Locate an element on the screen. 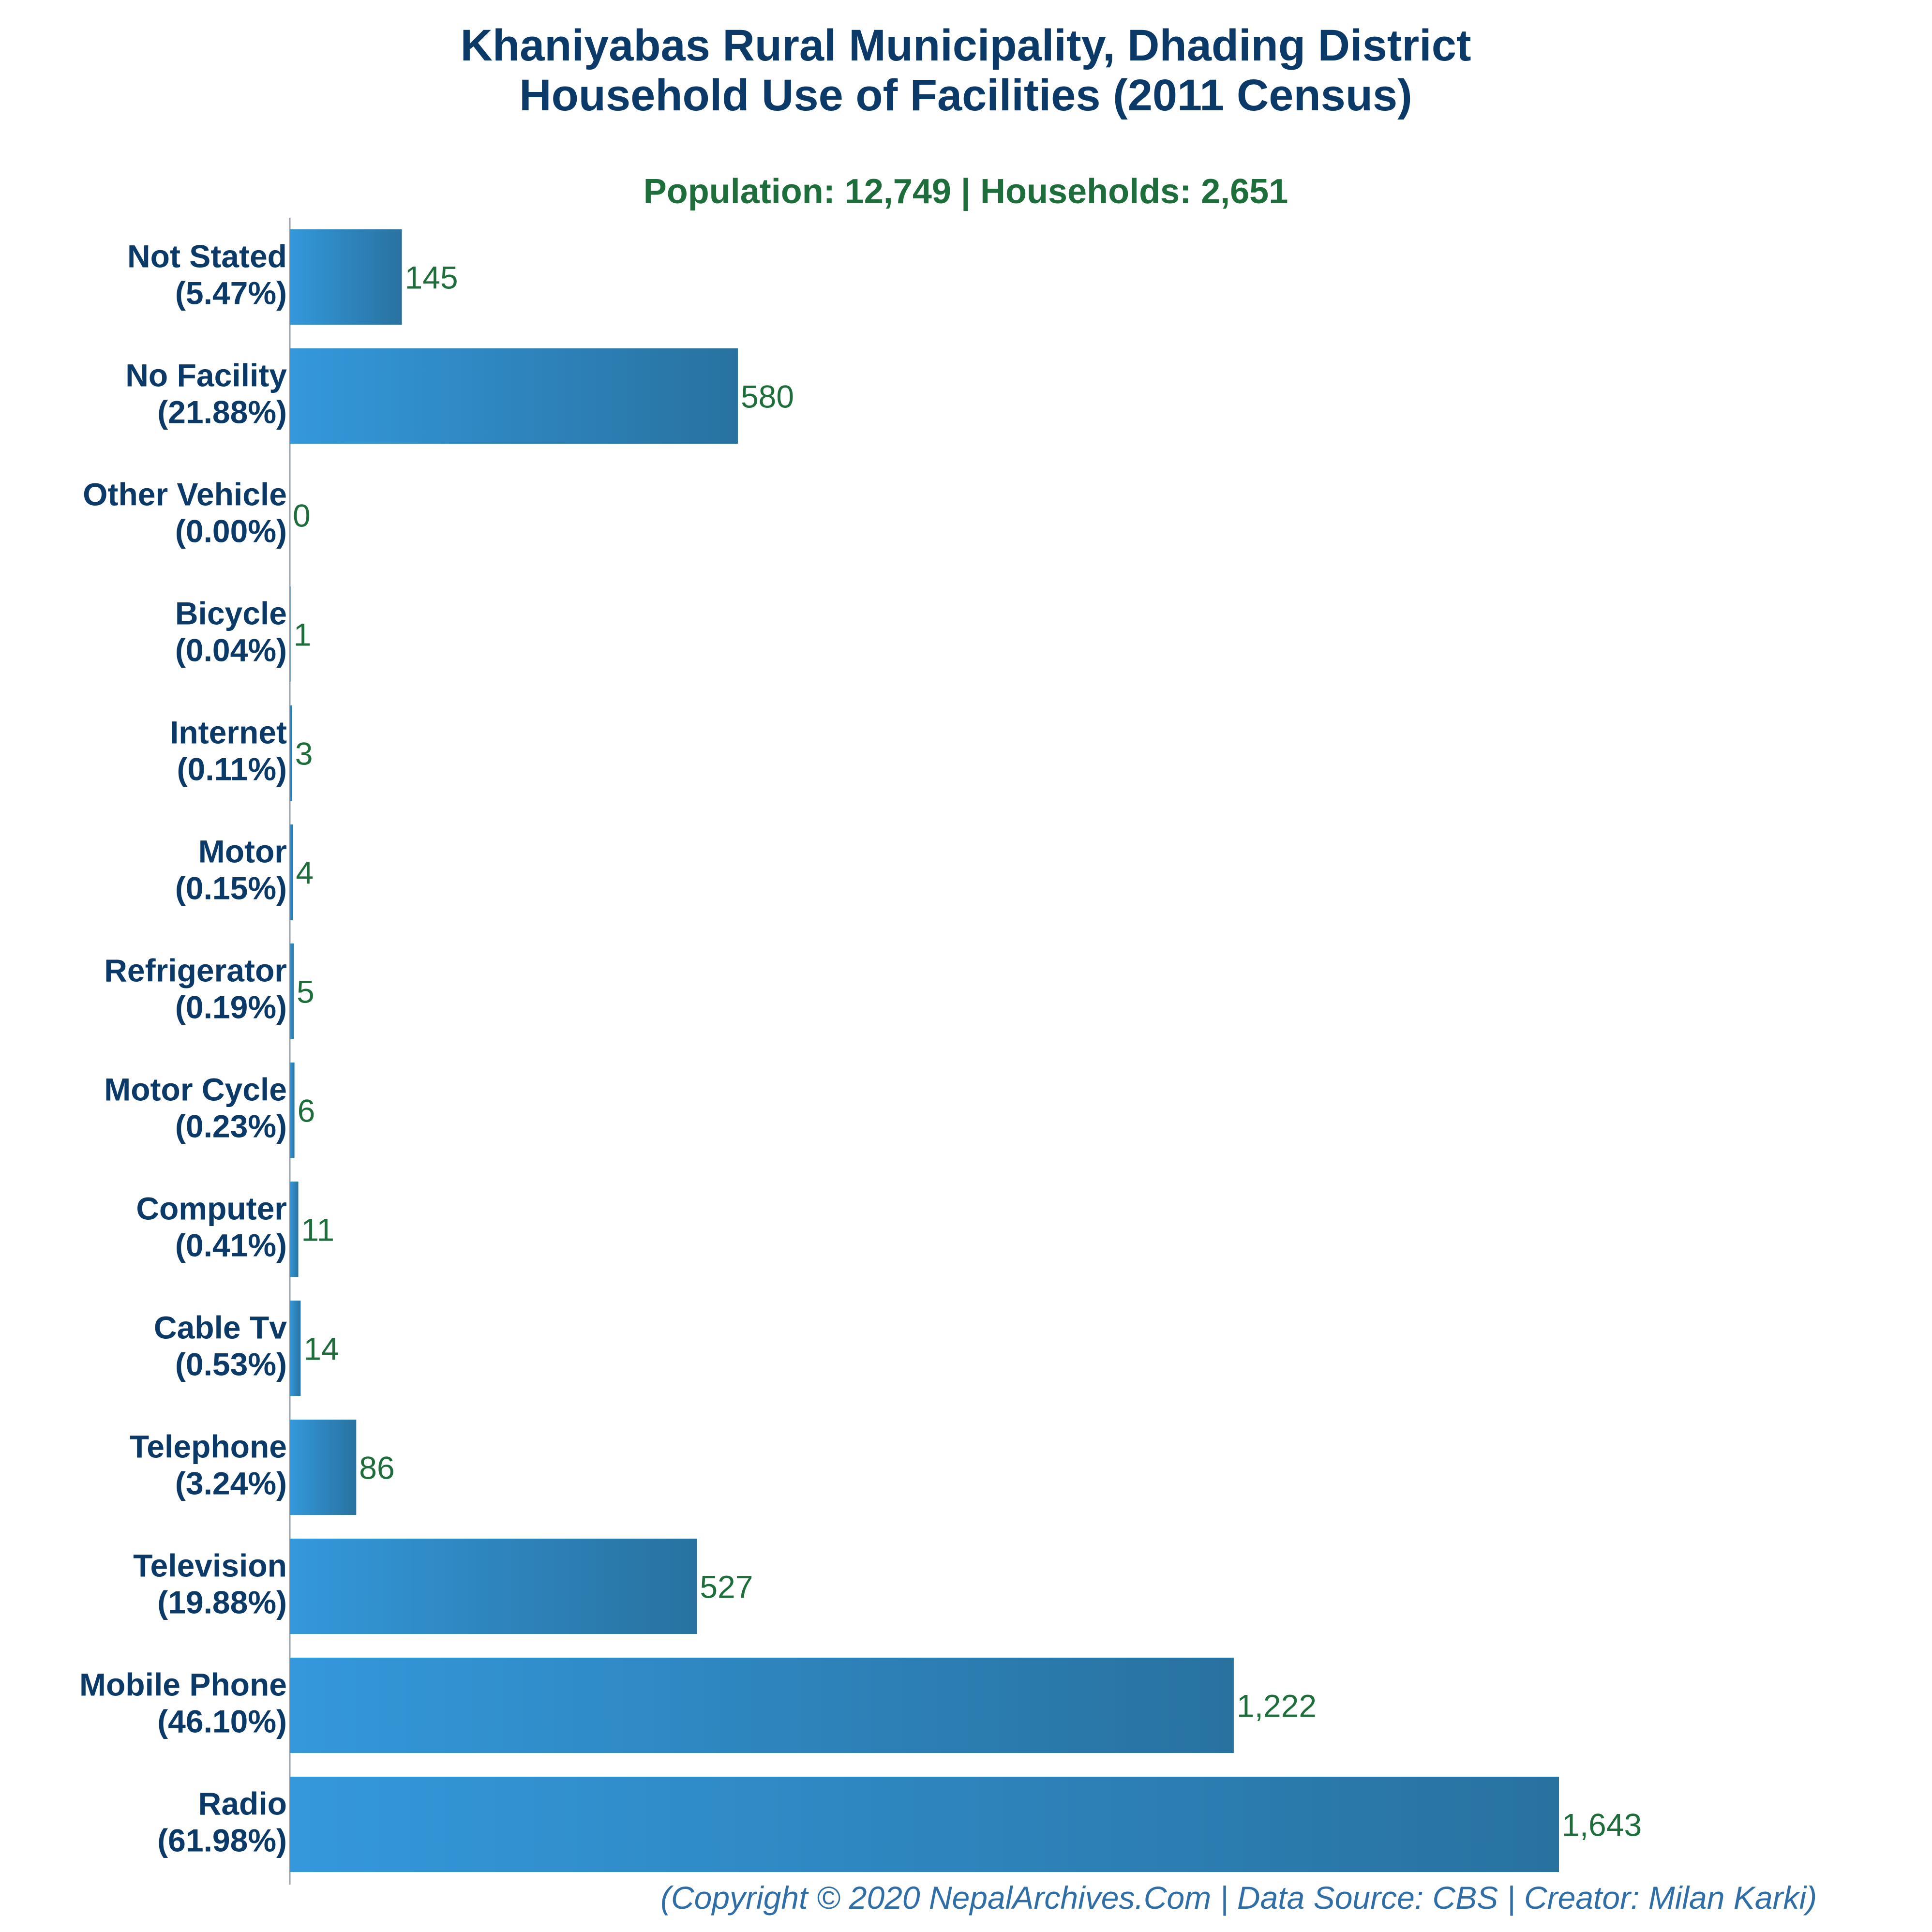 The height and width of the screenshot is (1932, 1932). value-label: 3 is located at coordinates (304, 754).